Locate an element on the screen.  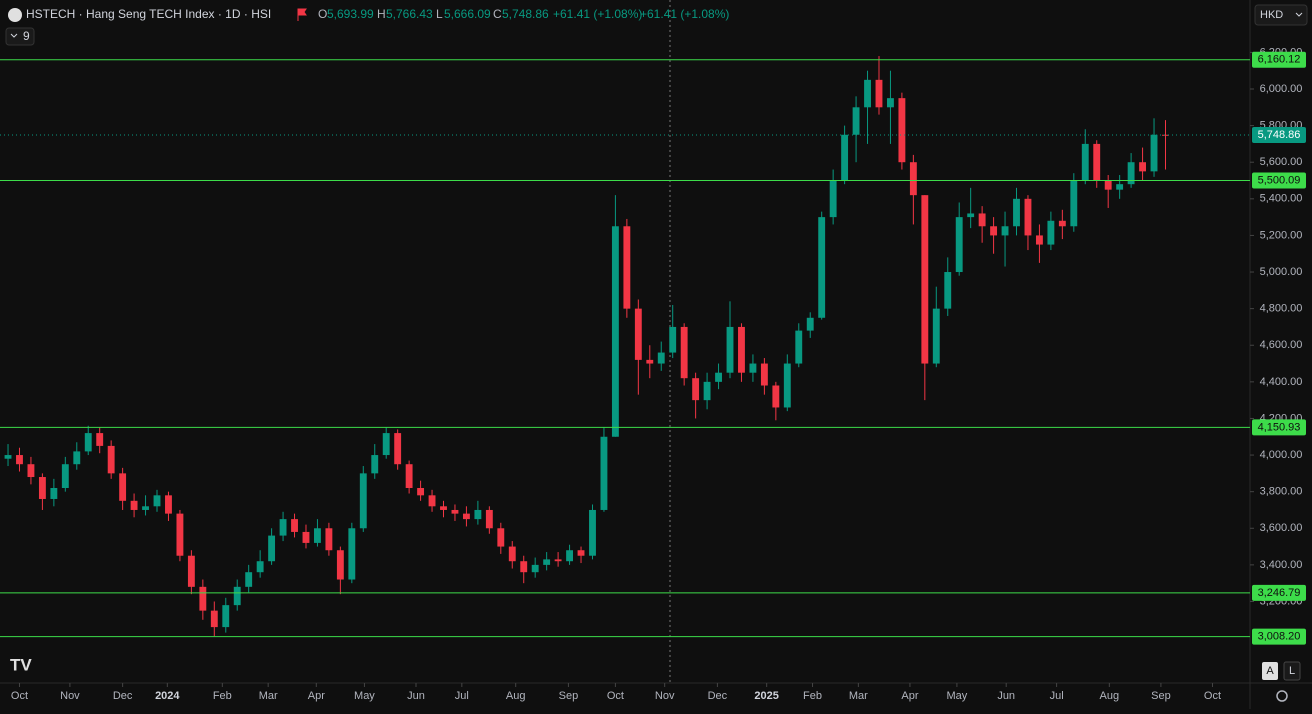
flag-icon is located at coordinates (302, 14).